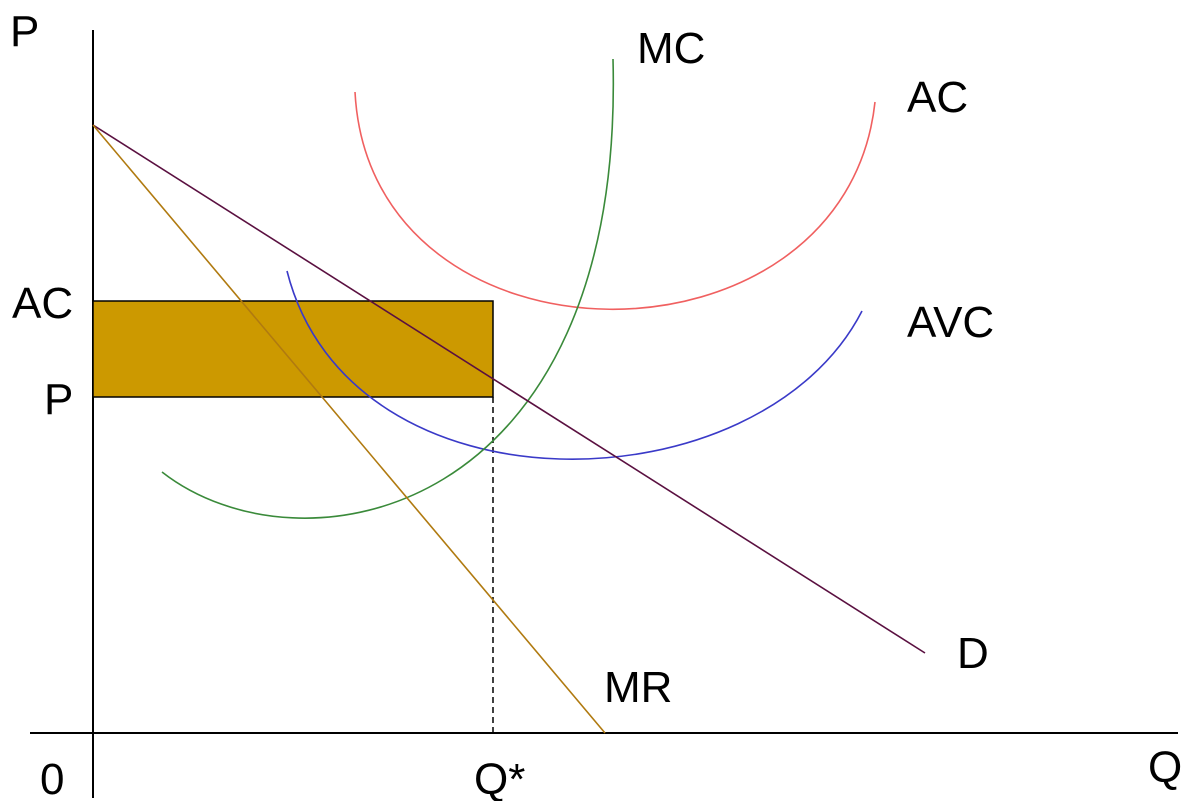 This screenshot has width=1185, height=801. What do you see at coordinates (574, 365) in the screenshot?
I see `avc-curve` at bounding box center [574, 365].